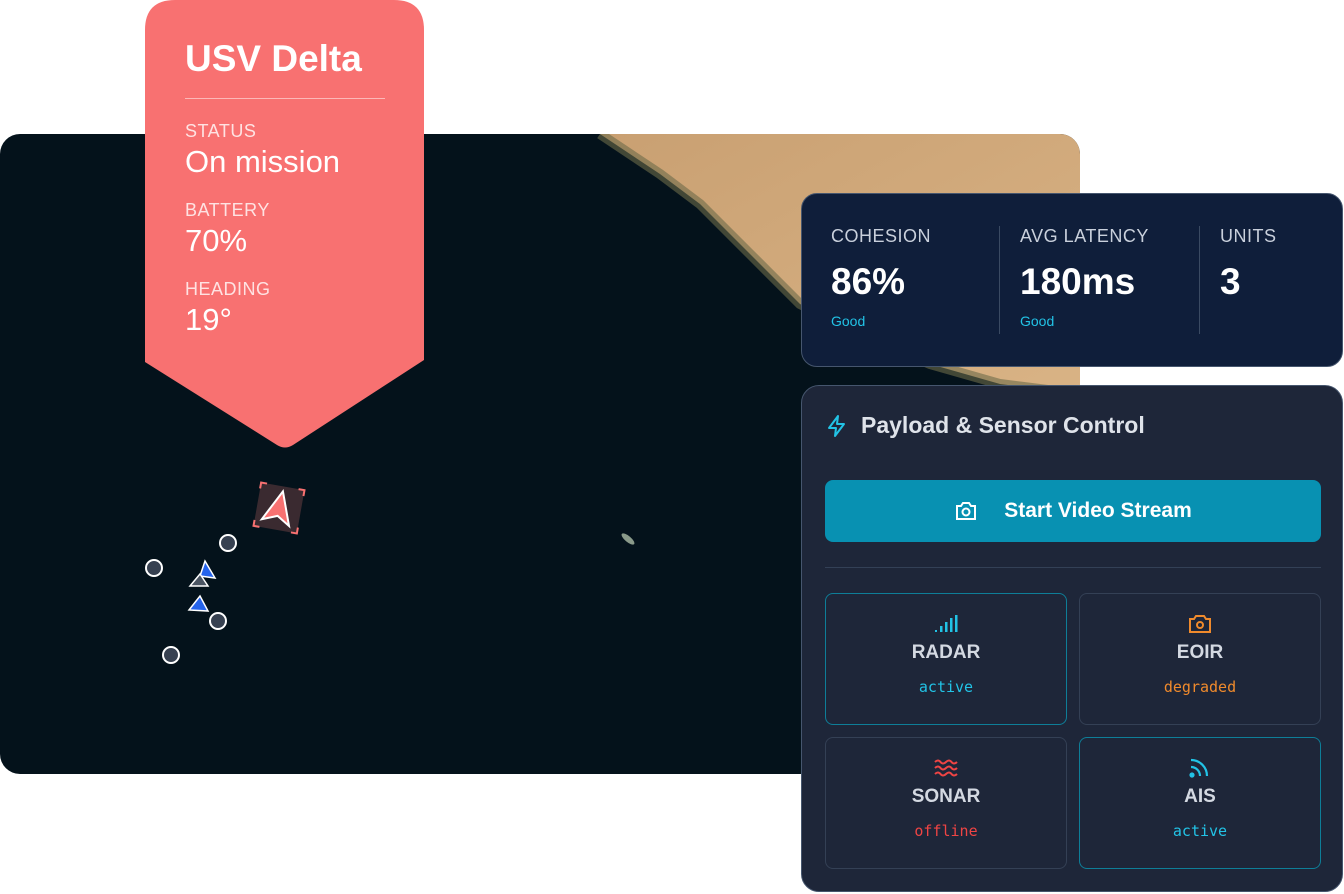  I want to click on sensor-tile-eoir: EOIR degraded, so click(1200, 659).